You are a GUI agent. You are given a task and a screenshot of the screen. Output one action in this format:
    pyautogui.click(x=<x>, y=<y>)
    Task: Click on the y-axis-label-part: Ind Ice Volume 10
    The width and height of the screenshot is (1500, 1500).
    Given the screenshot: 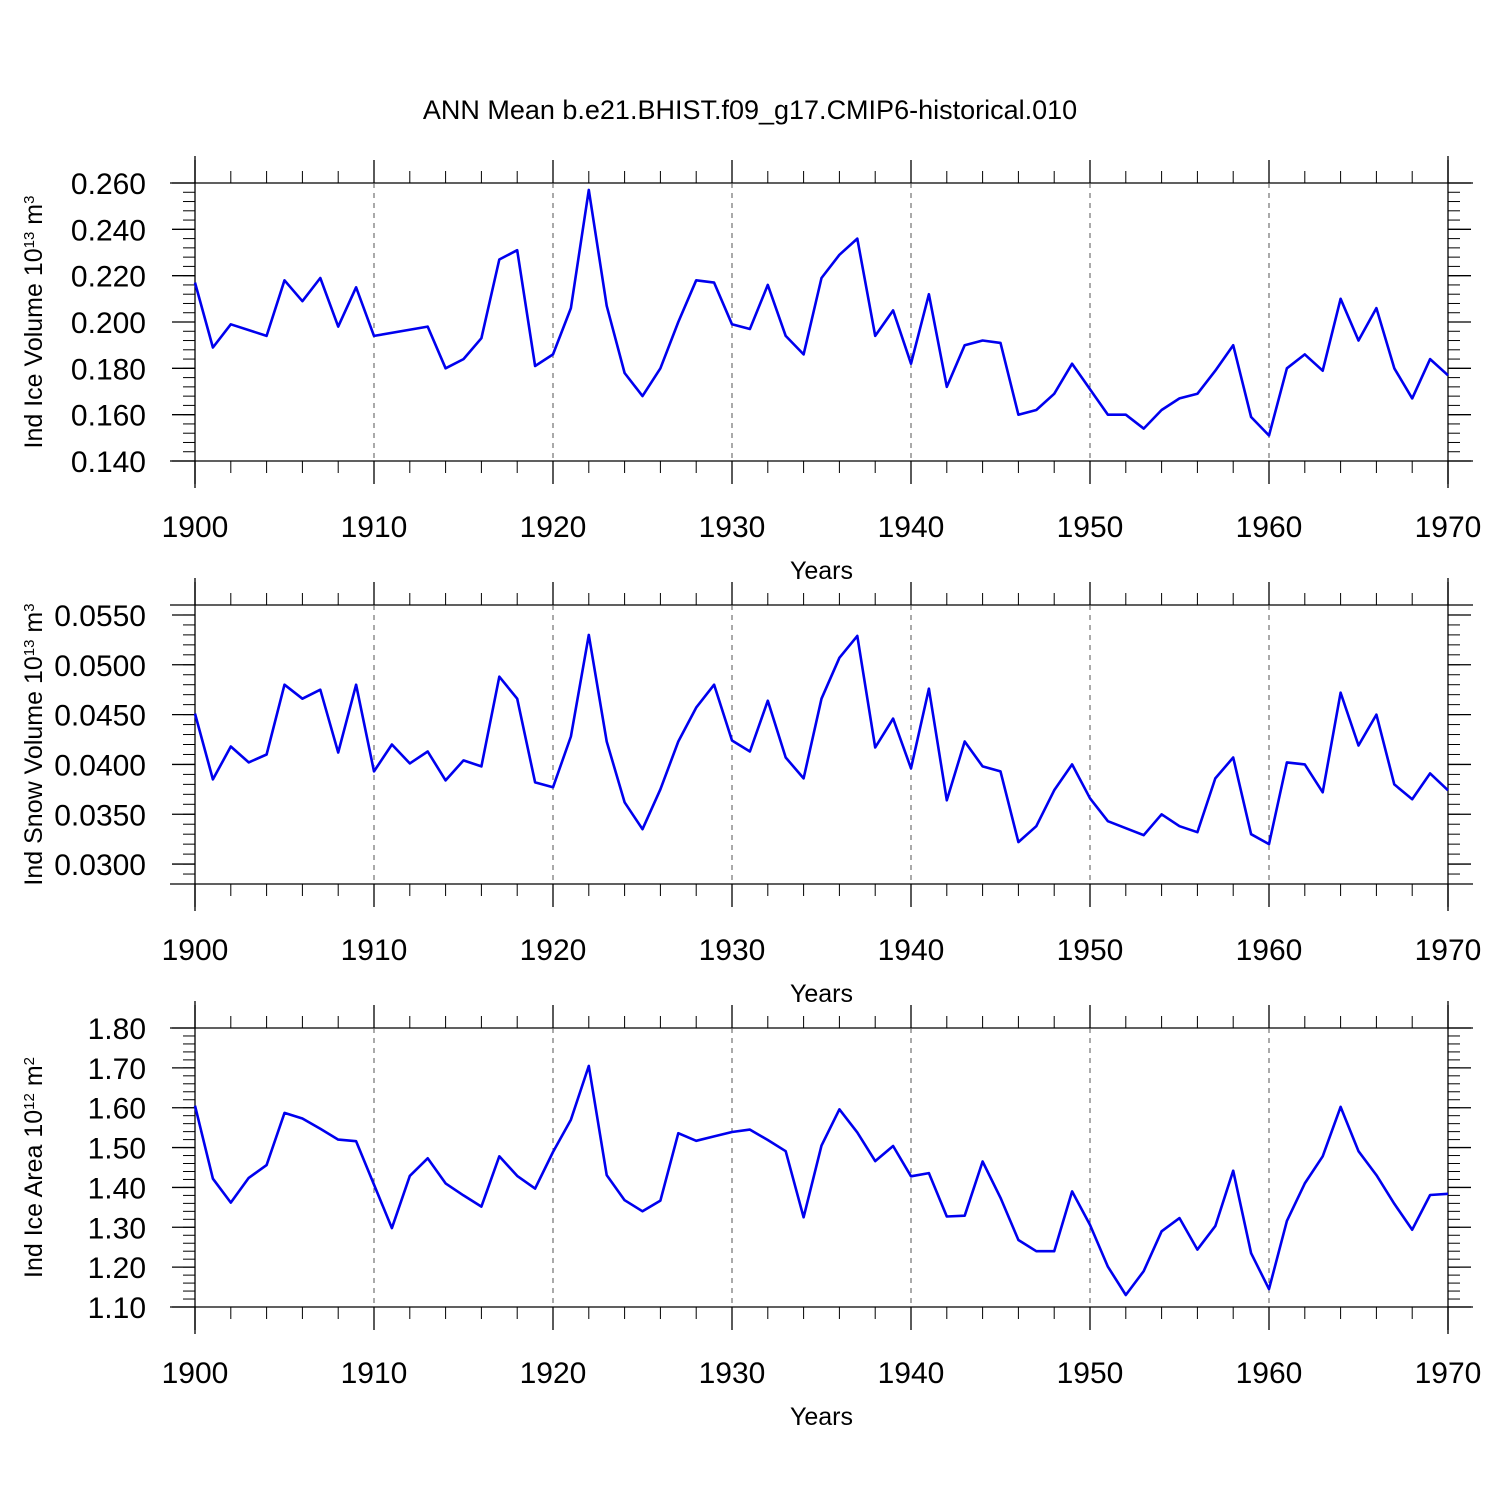 What is the action you would take?
    pyautogui.click(x=34, y=348)
    